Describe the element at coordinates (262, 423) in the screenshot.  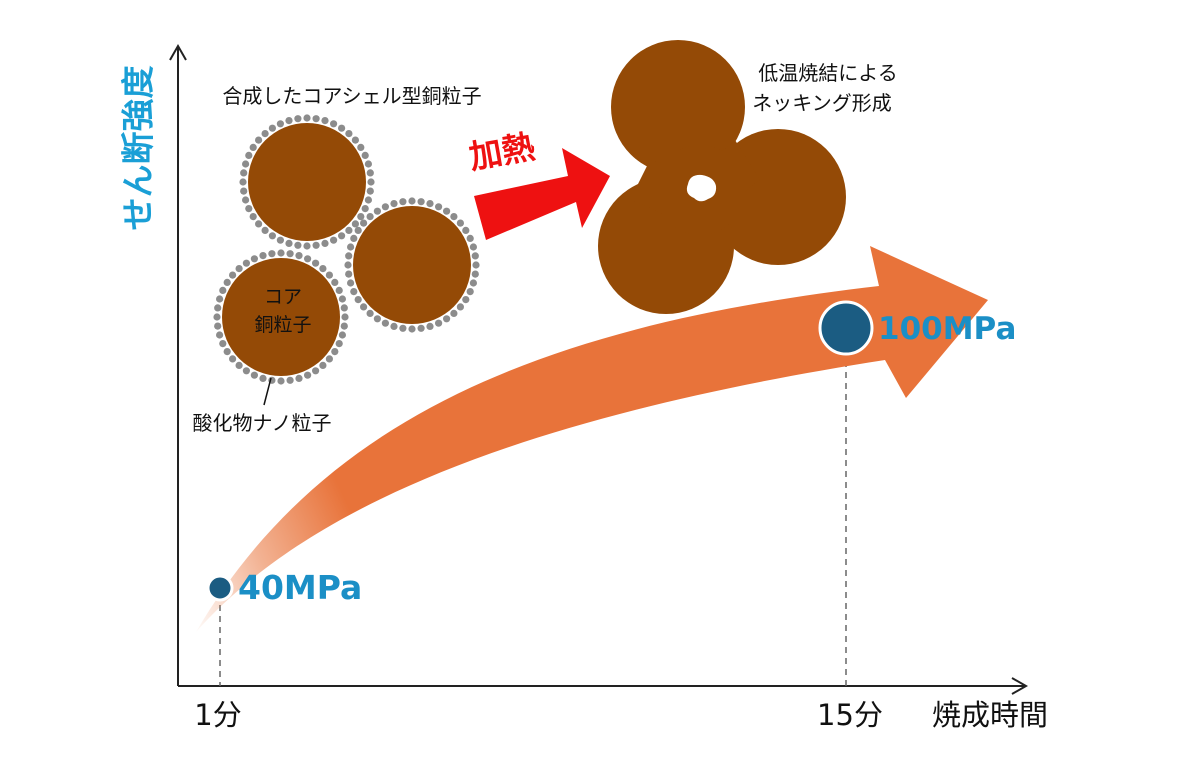
I see `shell-label: 酸化物ナノ粒子` at that location.